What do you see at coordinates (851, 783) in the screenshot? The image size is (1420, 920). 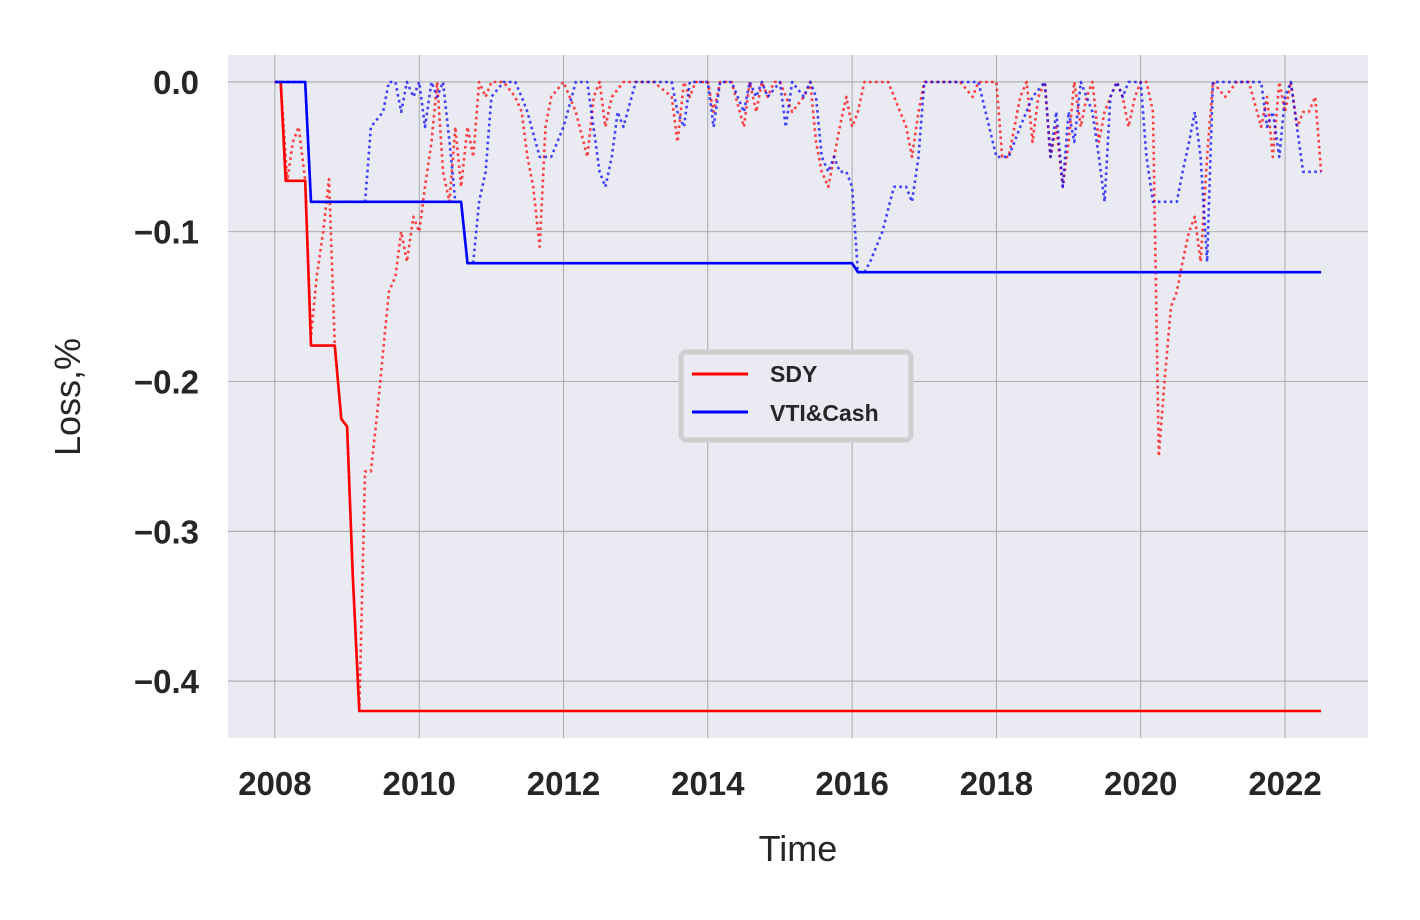 I see `x-tick-label: 2016` at bounding box center [851, 783].